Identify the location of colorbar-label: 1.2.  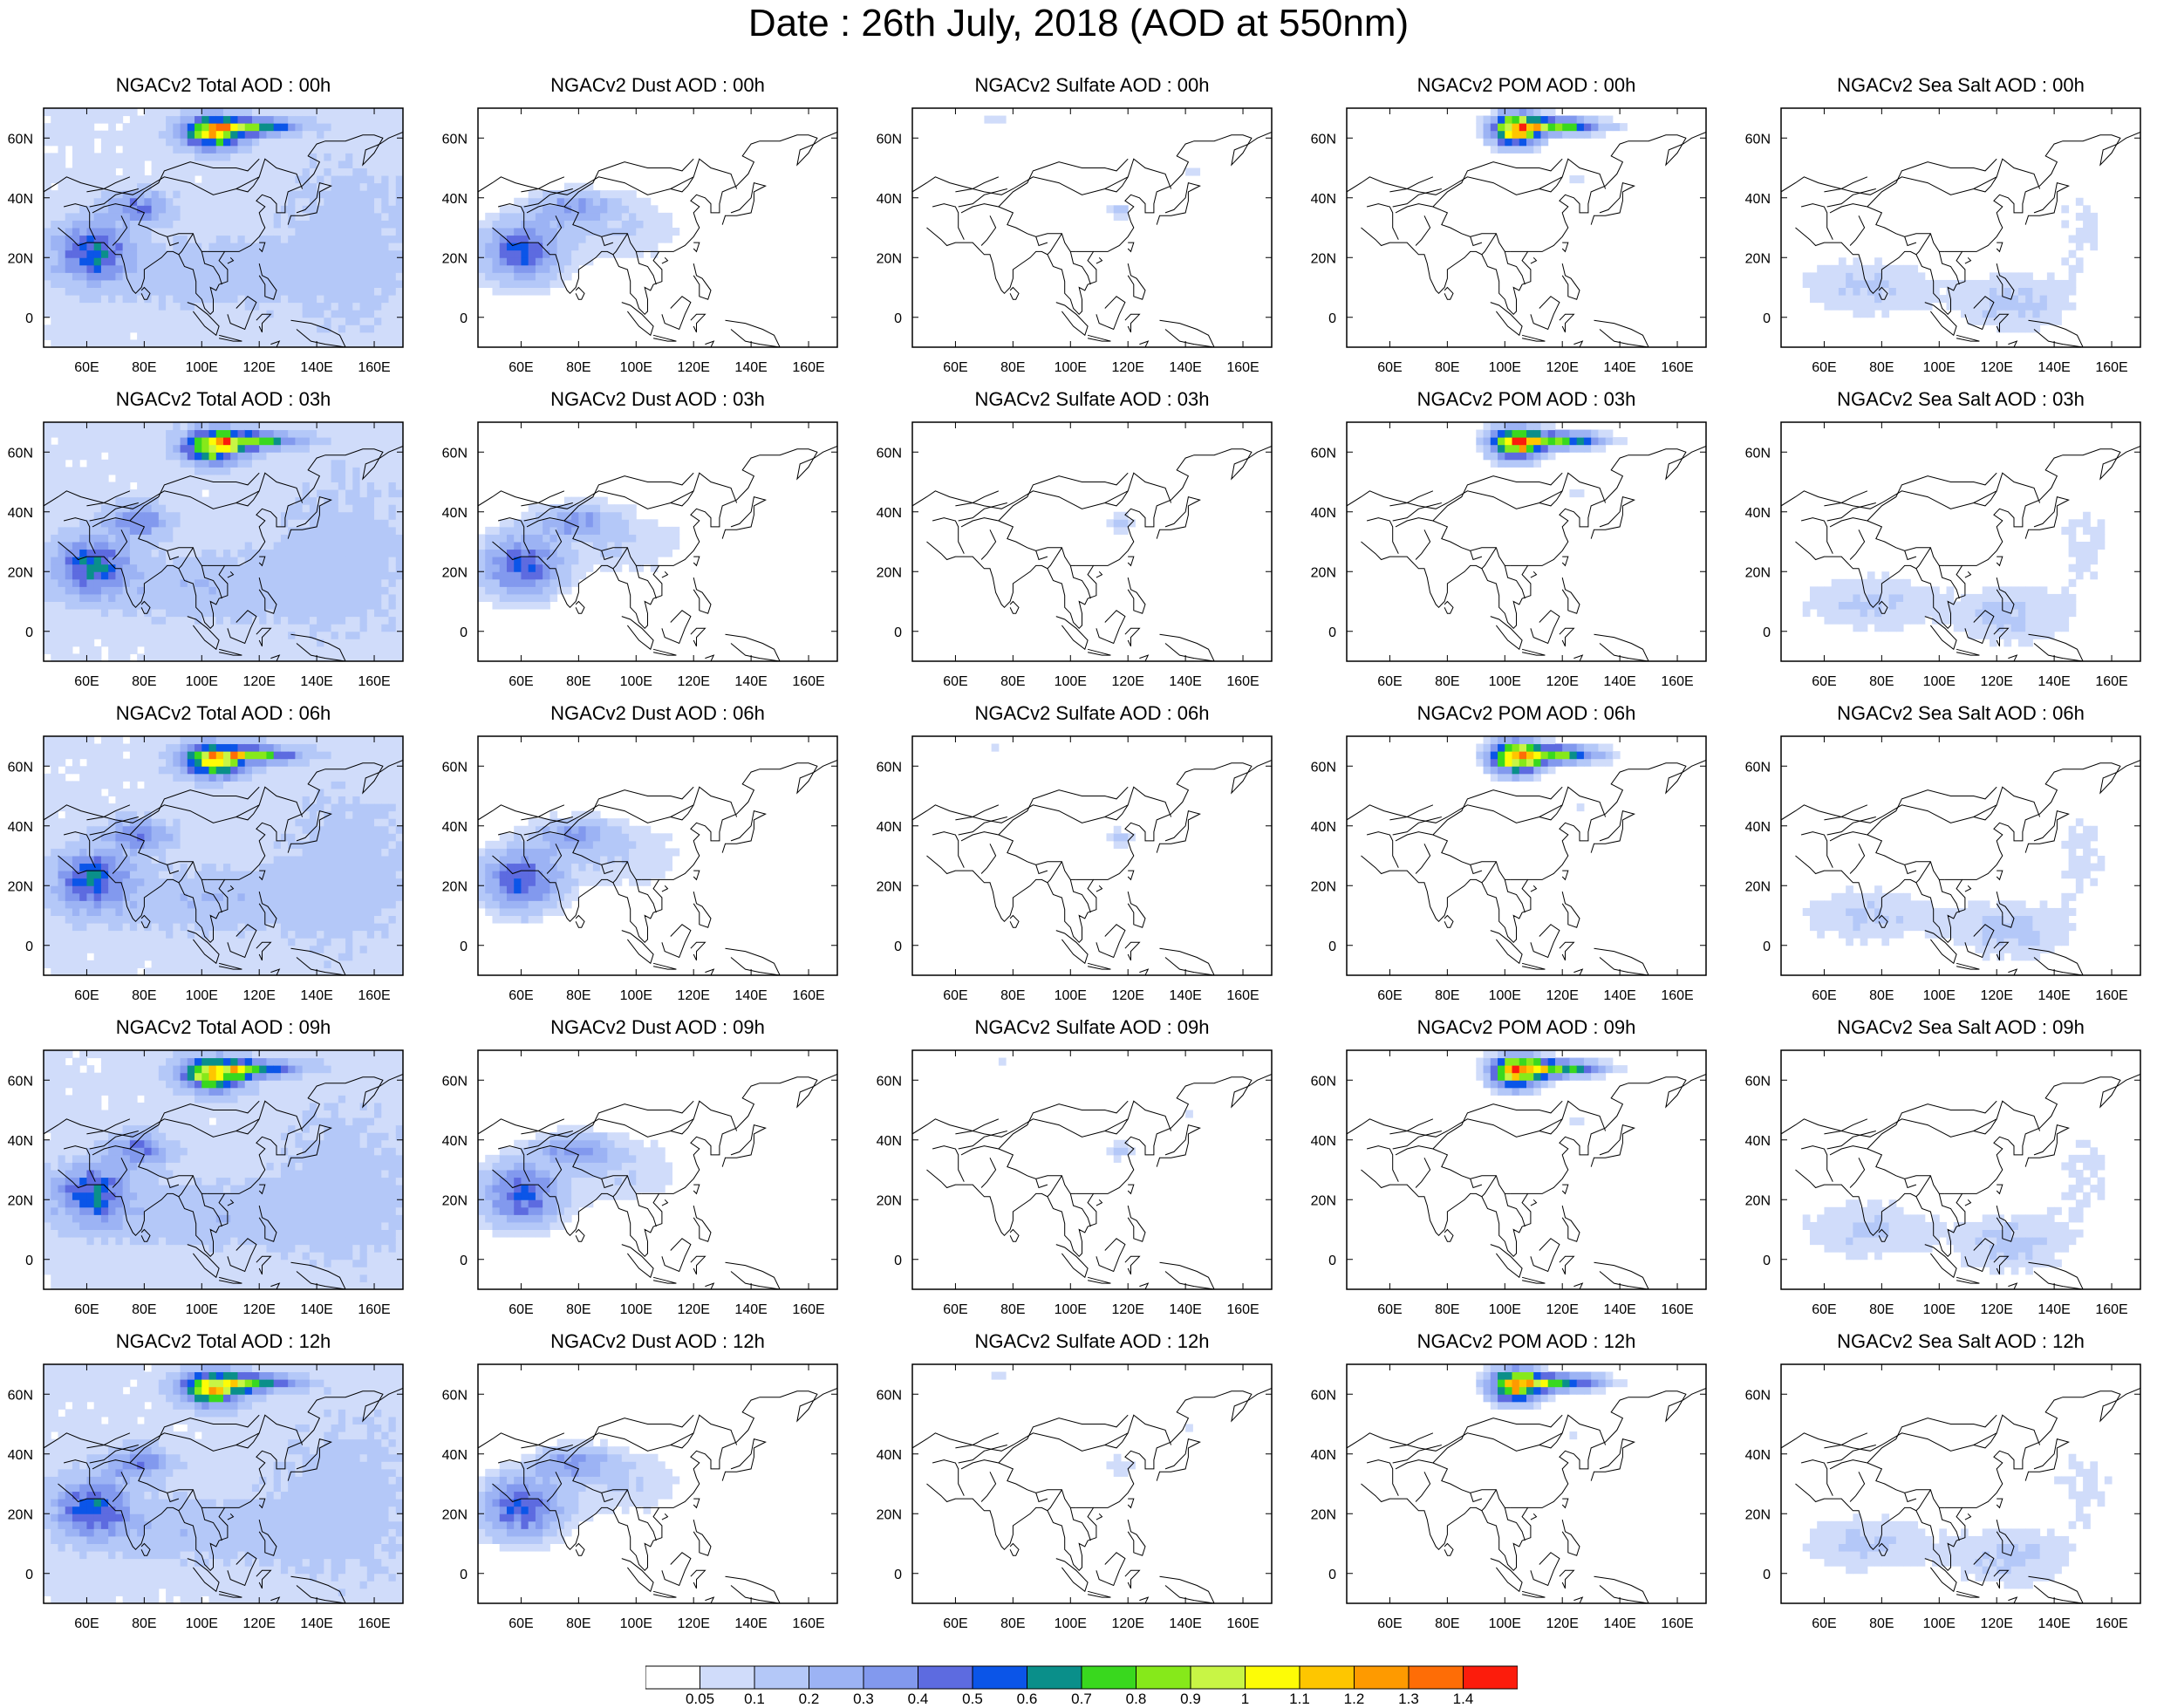
(1354, 1700).